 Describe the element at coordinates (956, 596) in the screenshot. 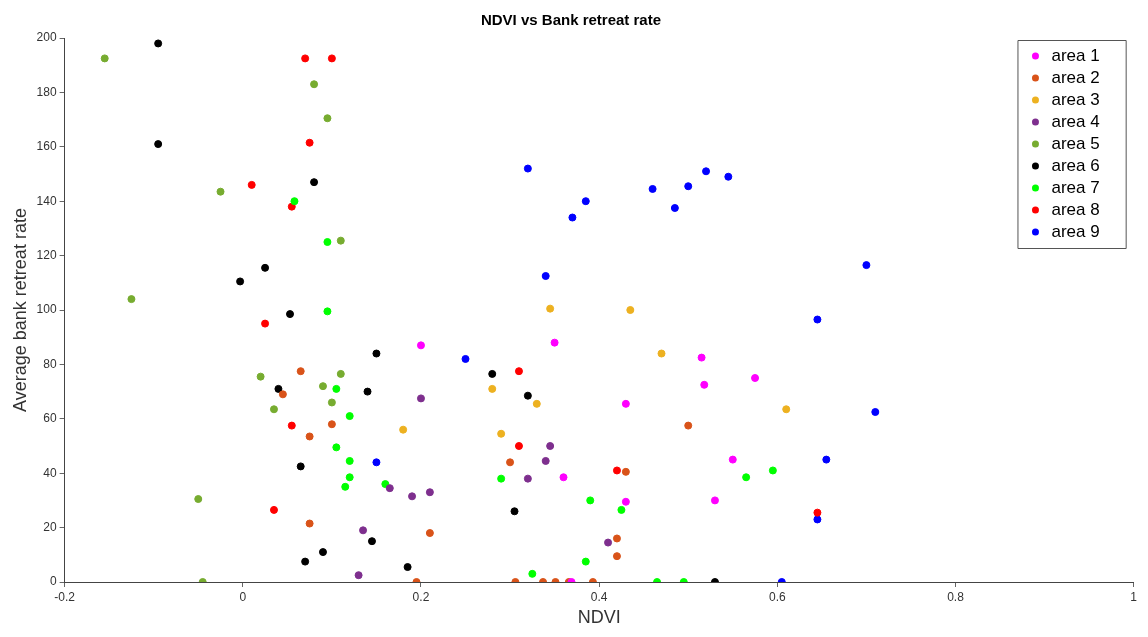

I see `x-tick-label: 0.8` at that location.